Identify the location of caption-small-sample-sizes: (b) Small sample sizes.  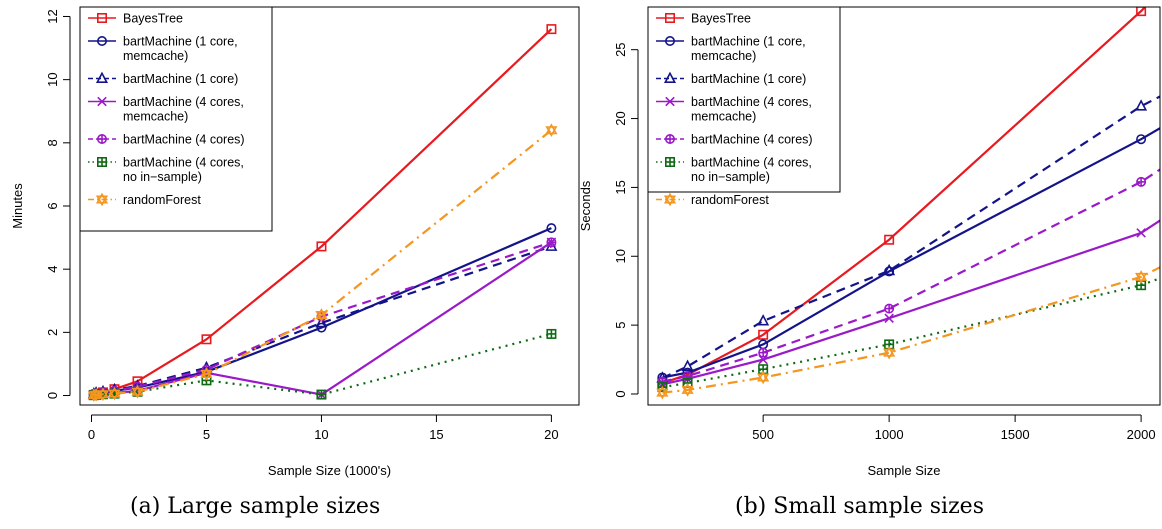
(859, 506).